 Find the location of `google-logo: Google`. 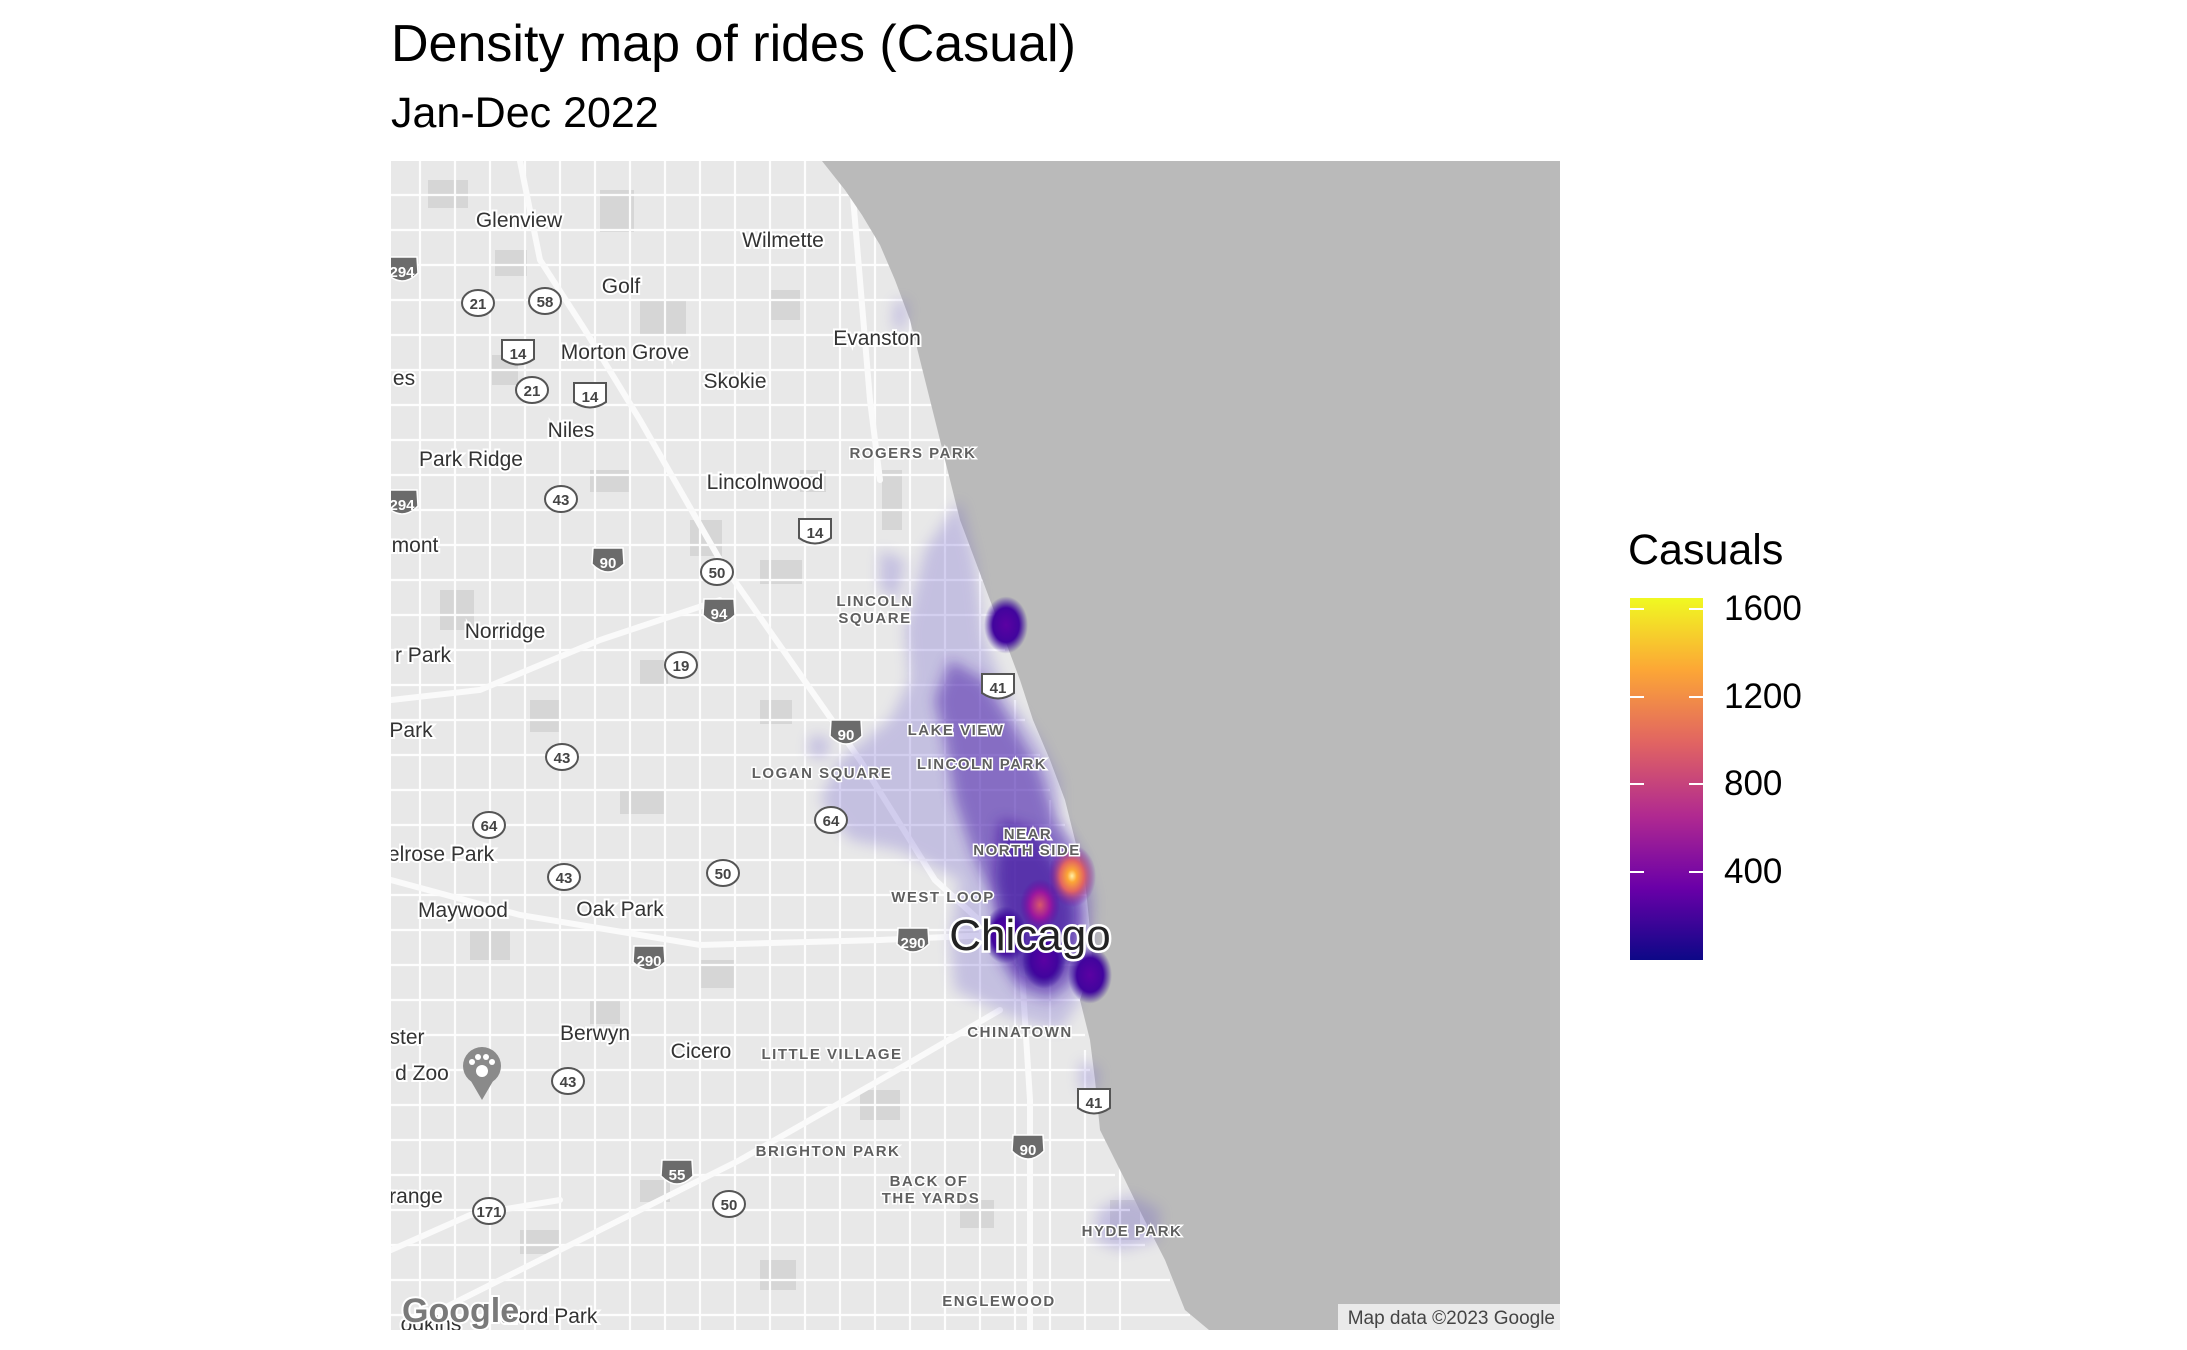

google-logo: Google is located at coordinates (460, 1311).